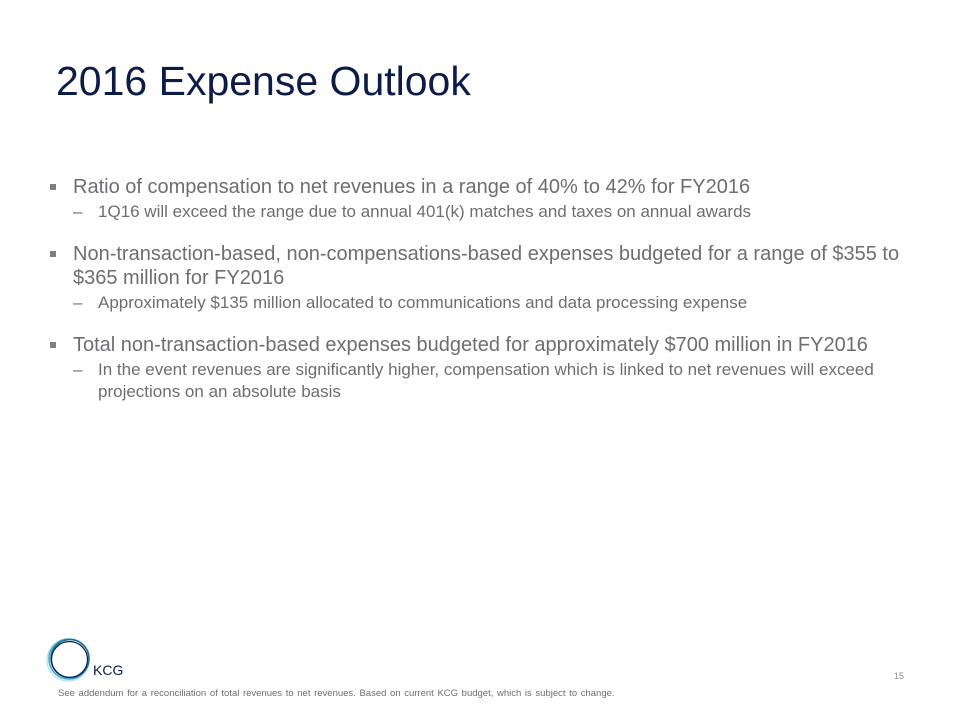 Image resolution: width=960 pixels, height=720 pixels. I want to click on kcg-logo-icon, so click(68, 660).